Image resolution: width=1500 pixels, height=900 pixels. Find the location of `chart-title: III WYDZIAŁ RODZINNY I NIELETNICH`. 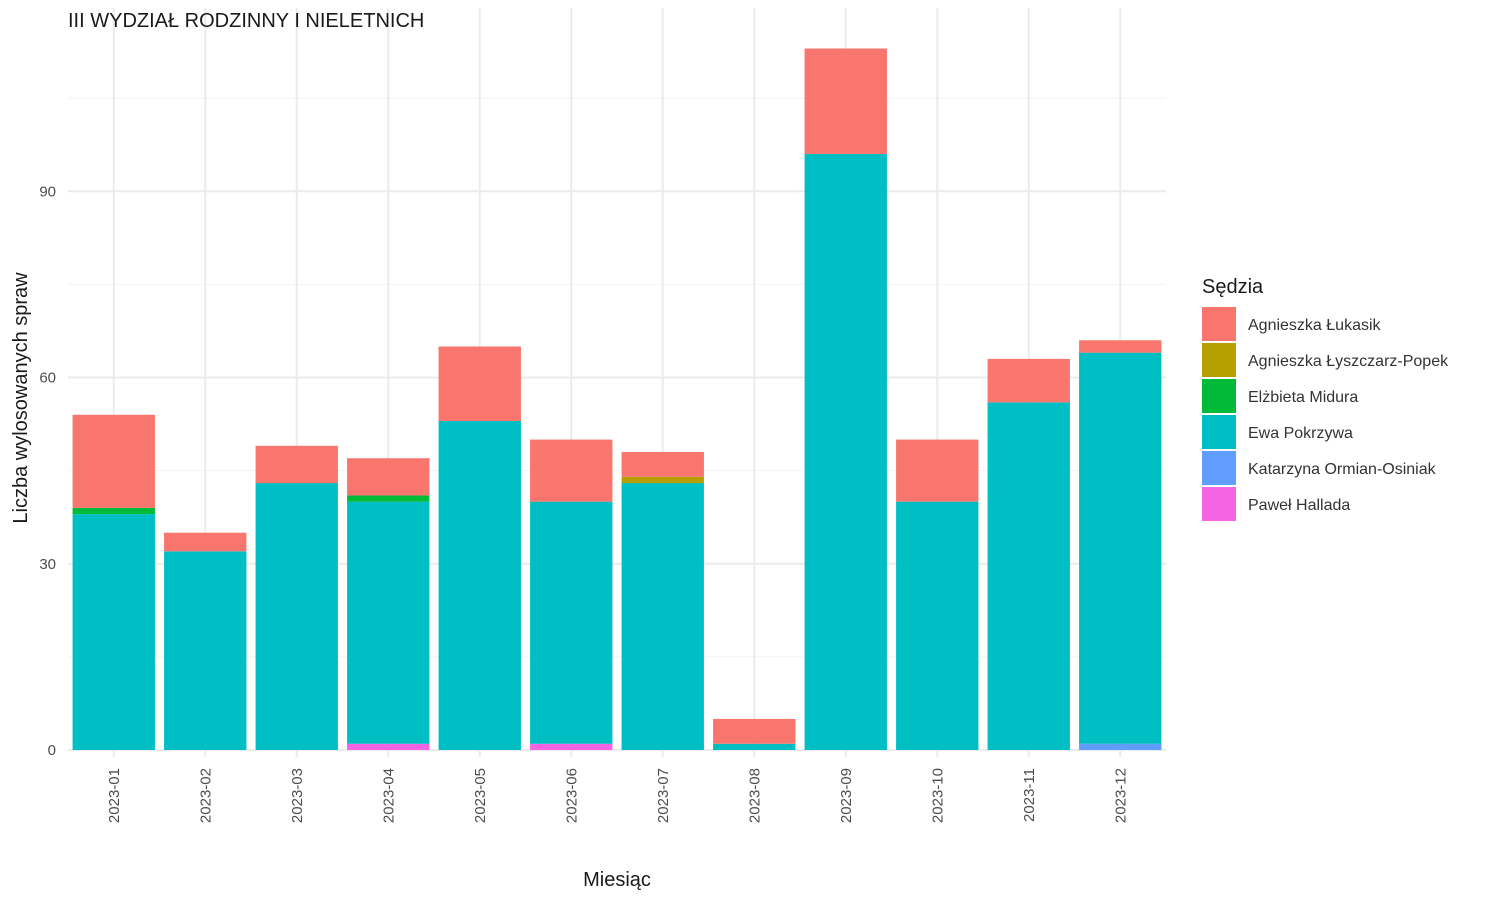

chart-title: III WYDZIAŁ RODZINNY I NIELETNICH is located at coordinates (246, 21).